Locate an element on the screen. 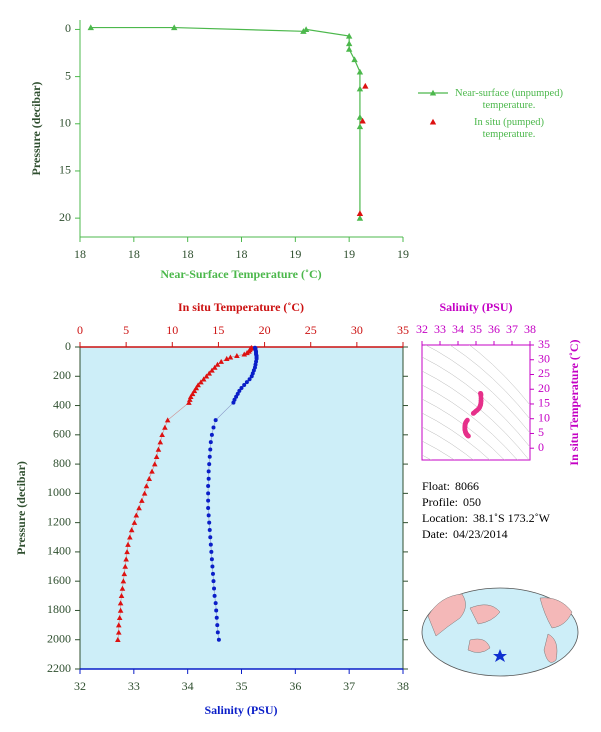 Image resolution: width=601 pixels, height=732 pixels. x2-tick-label: 0 is located at coordinates (80, 330).